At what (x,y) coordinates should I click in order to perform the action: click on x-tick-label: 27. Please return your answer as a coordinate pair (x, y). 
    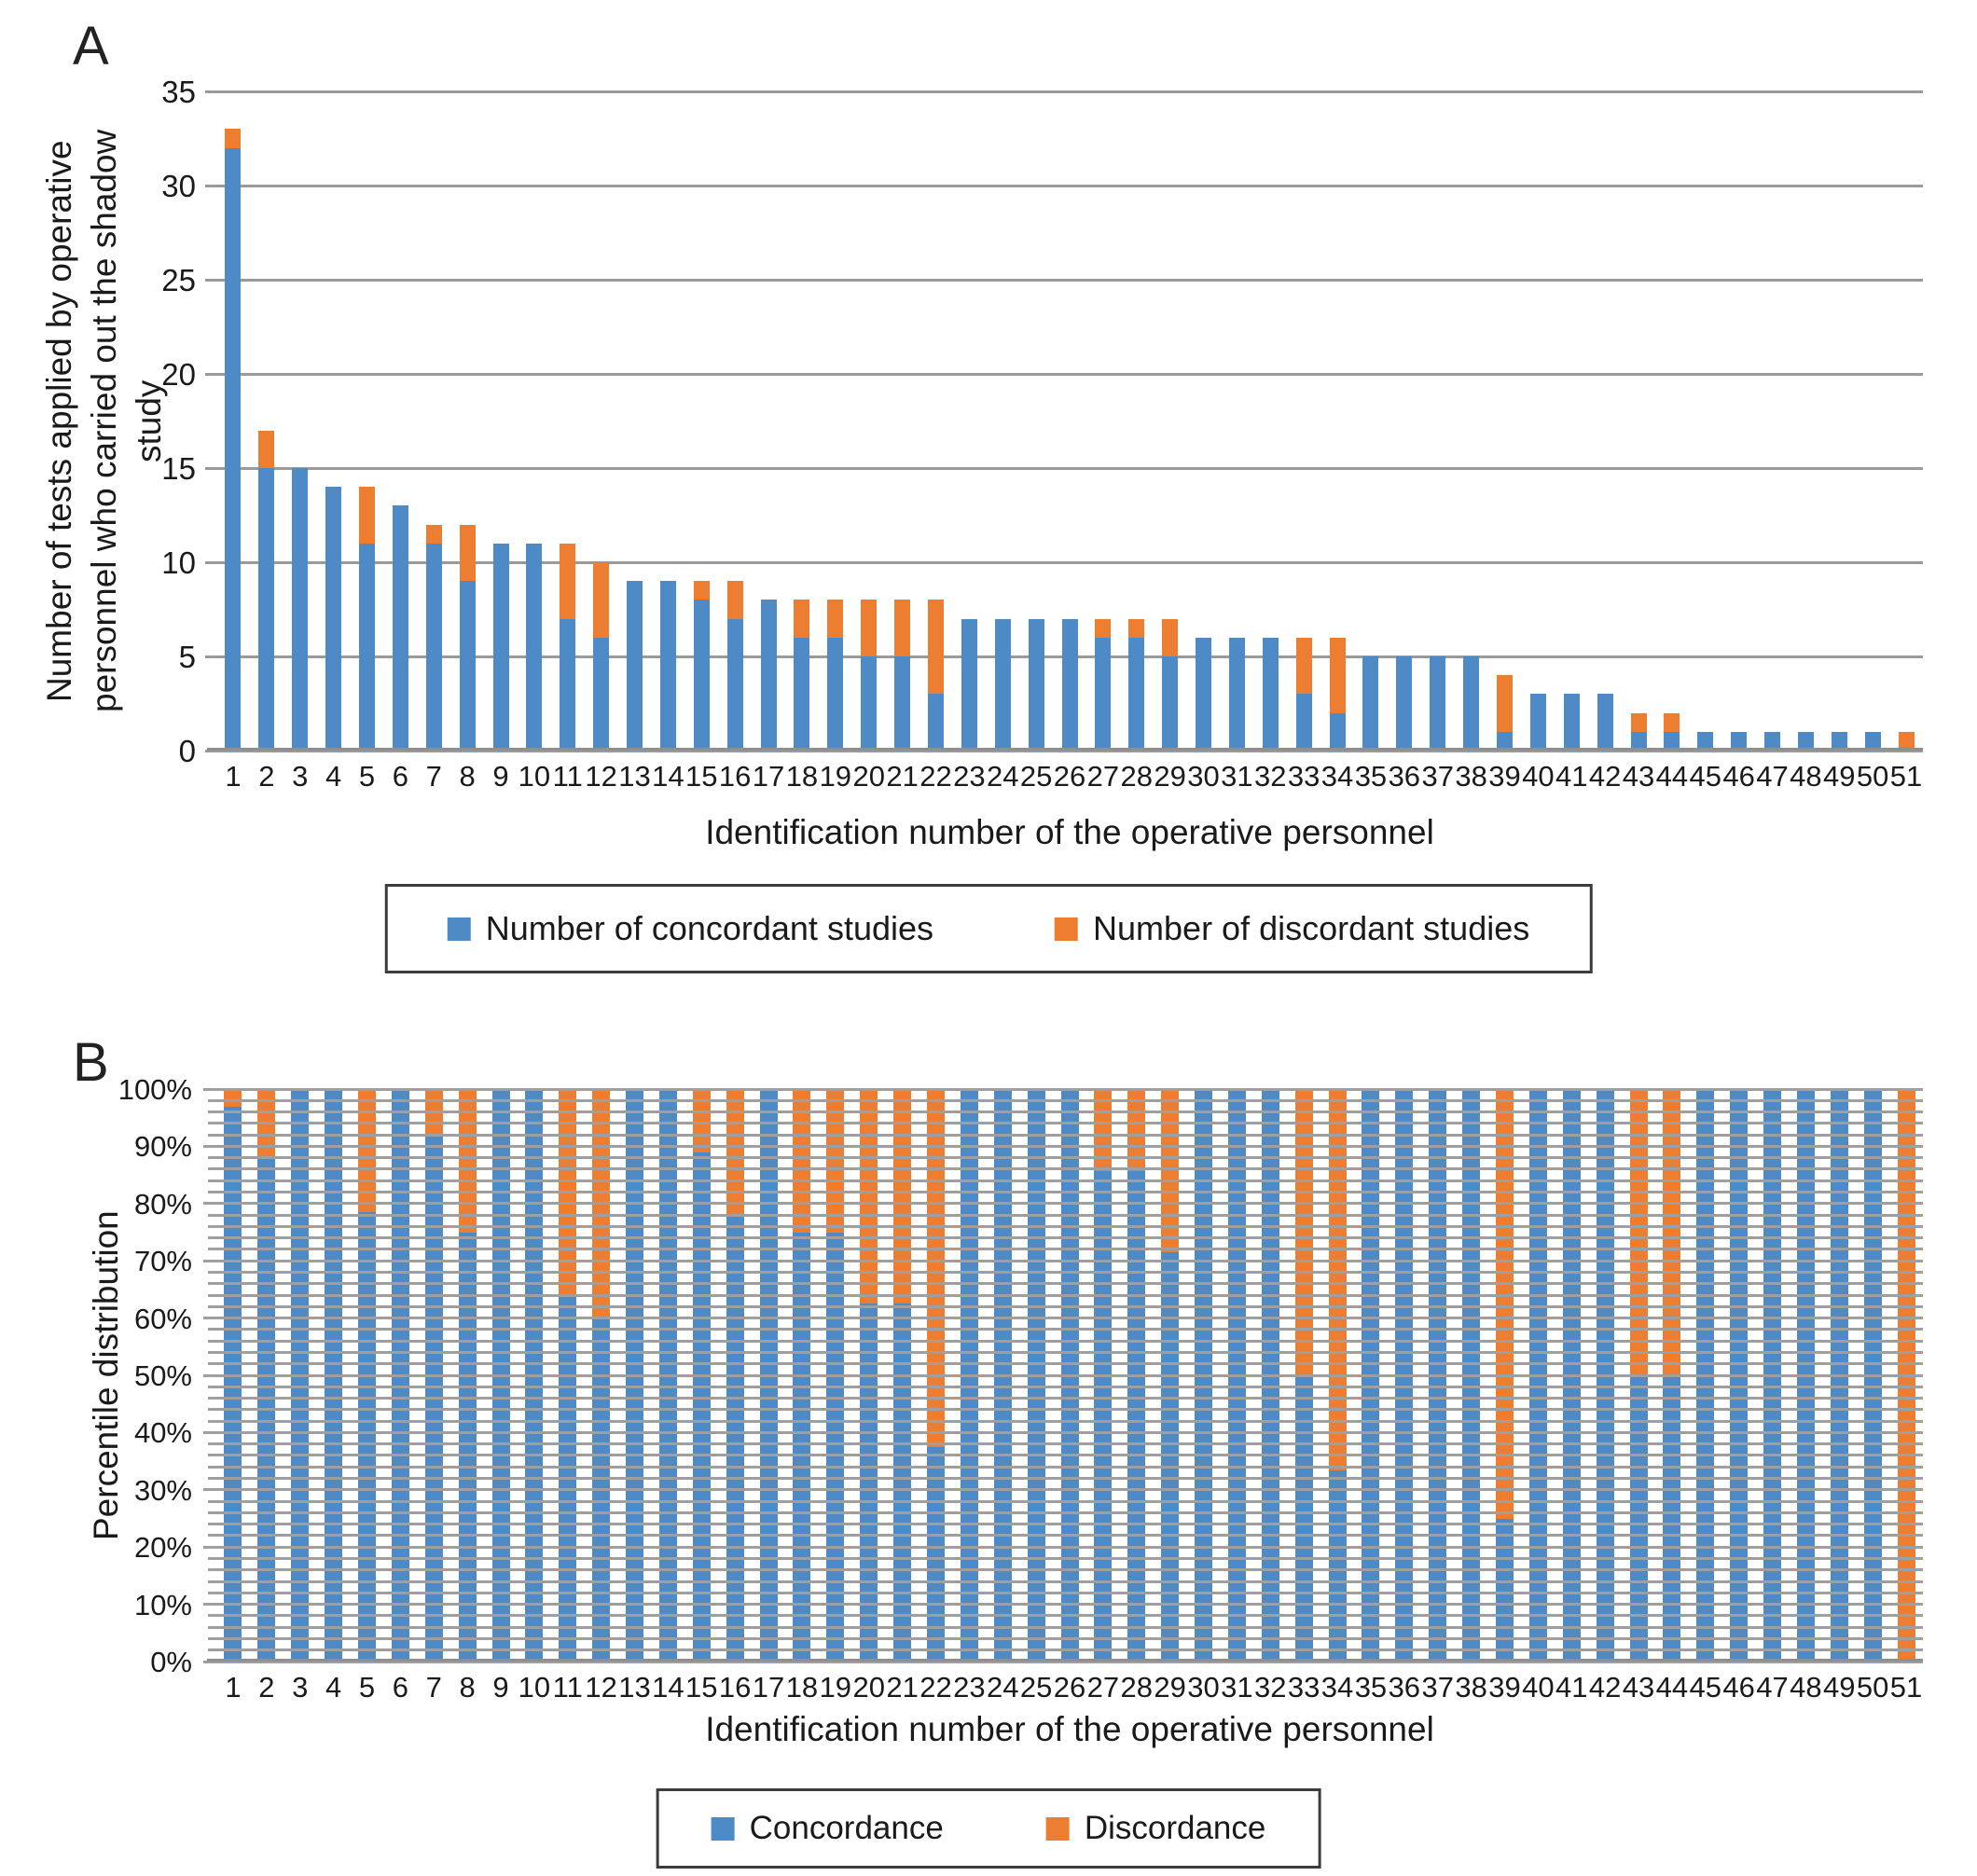
    Looking at the image, I should click on (1103, 1688).